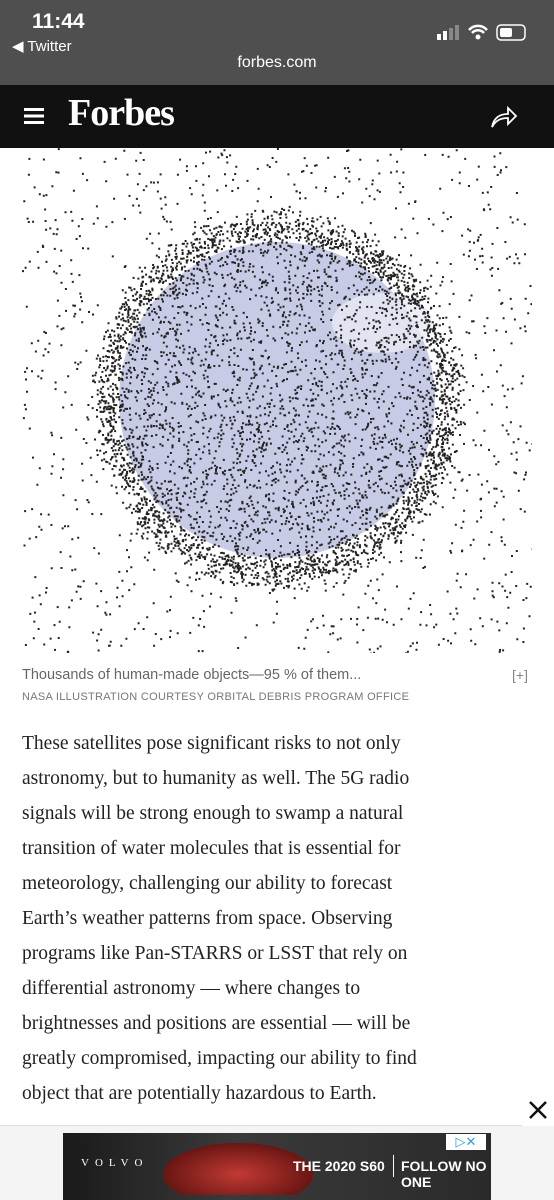  I want to click on close-ad, so click(538, 1110).